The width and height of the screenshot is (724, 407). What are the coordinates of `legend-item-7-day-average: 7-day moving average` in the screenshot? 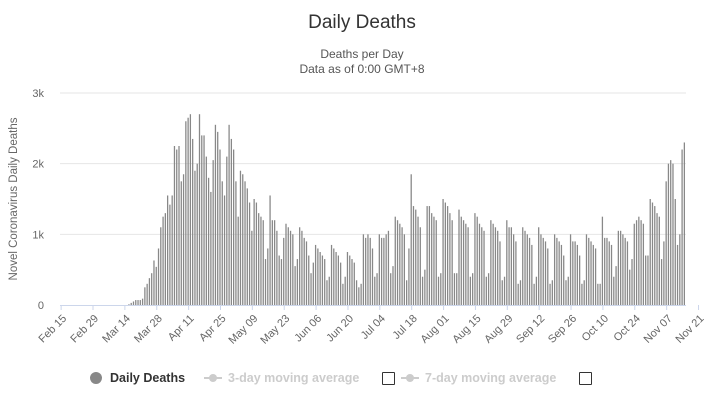 It's located at (478, 378).